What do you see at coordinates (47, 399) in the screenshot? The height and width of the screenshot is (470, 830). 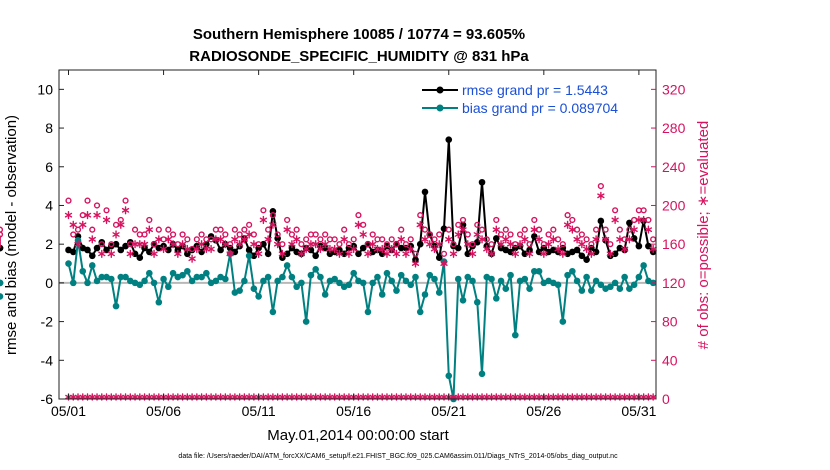 I see `y-tick-label: -6` at bounding box center [47, 399].